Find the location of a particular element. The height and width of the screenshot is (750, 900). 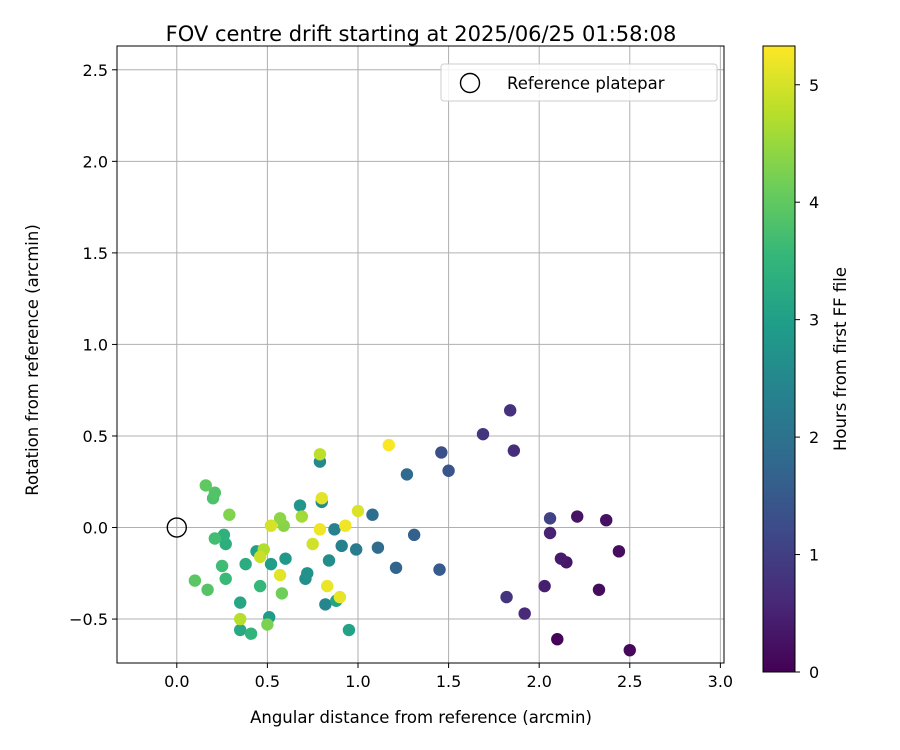

y-tick-label: 2.5 is located at coordinates (95, 70).